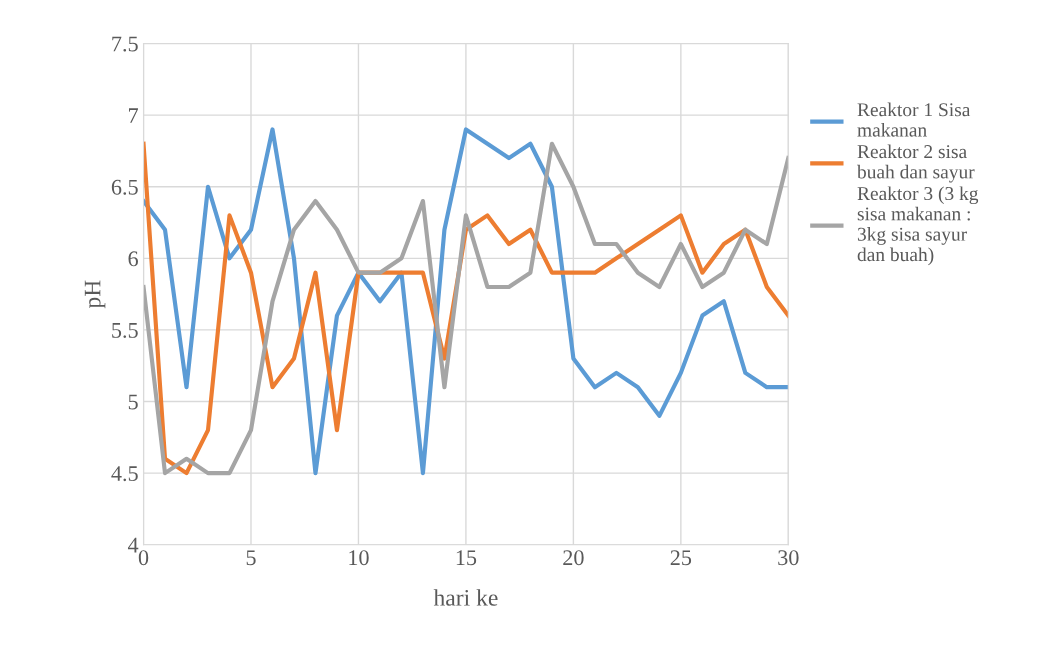 The width and height of the screenshot is (1040, 670). What do you see at coordinates (133, 545) in the screenshot?
I see `y-tick-label: 4` at bounding box center [133, 545].